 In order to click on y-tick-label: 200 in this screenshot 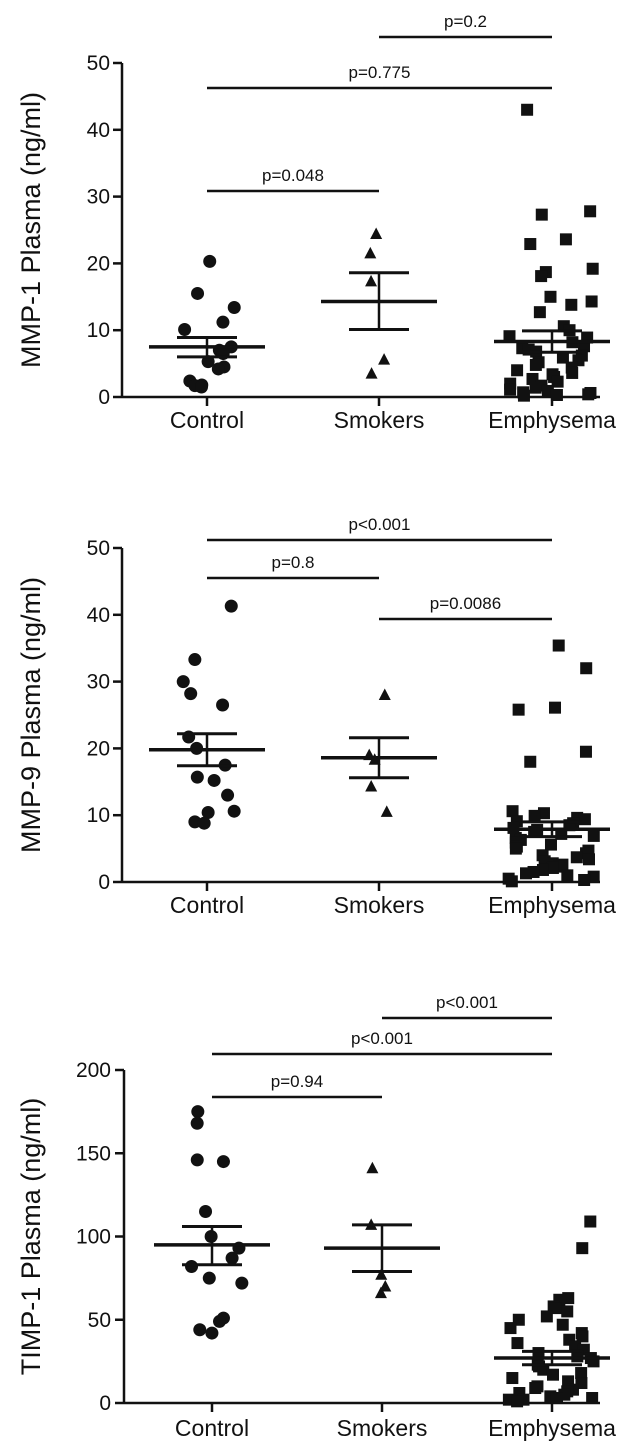, I will do `click(93, 1070)`.